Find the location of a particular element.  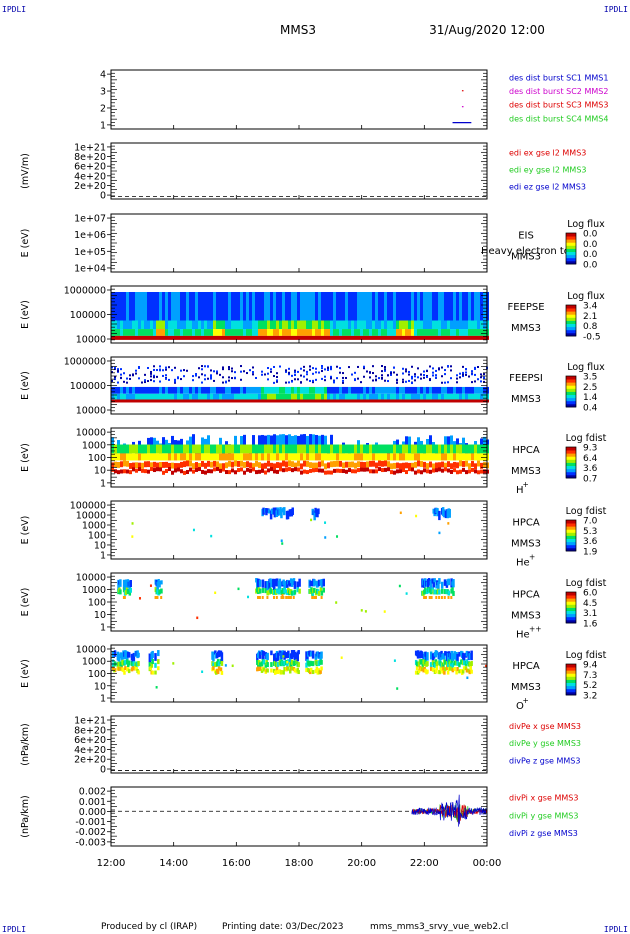

hpca_hepp-ylabel: E (eV) is located at coordinates (25, 602).